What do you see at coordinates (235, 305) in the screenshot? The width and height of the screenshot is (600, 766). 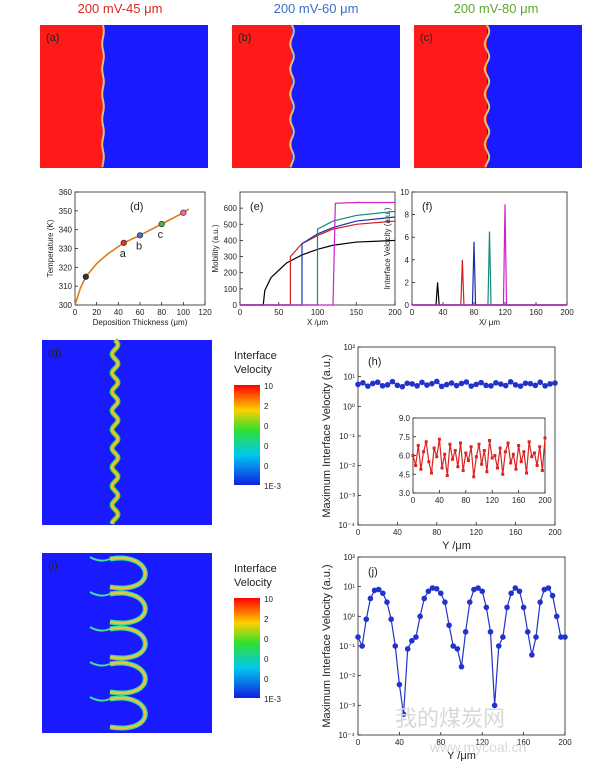 I see `y-tick-label: 0` at bounding box center [235, 305].